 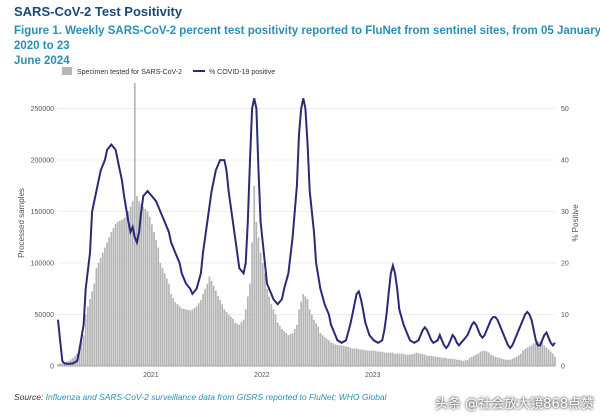 What do you see at coordinates (373, 375) in the screenshot?
I see `x-tick-label: 2023` at bounding box center [373, 375].